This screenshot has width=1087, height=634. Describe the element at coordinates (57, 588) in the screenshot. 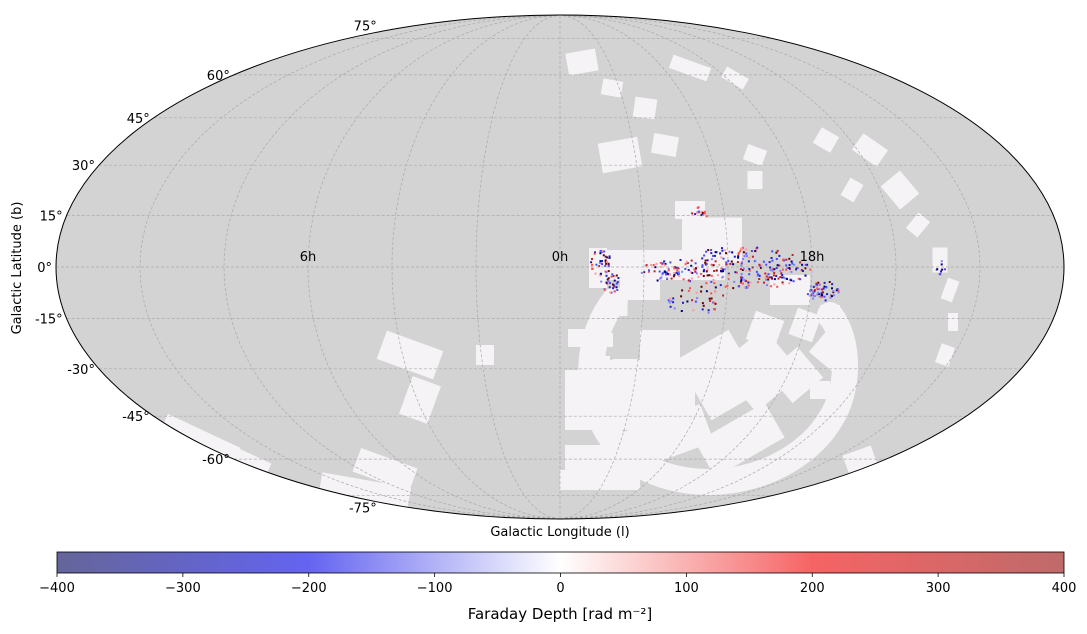

I see `colorbar-tick-label: −400` at that location.